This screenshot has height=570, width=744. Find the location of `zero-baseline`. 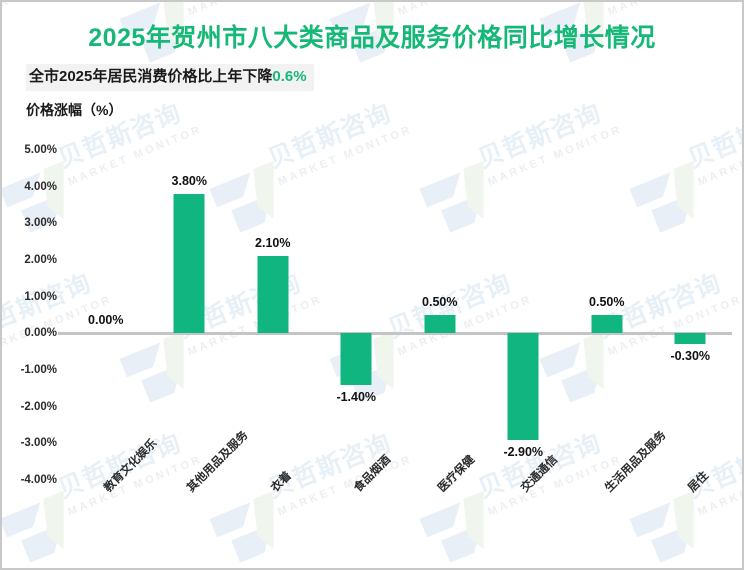

zero-baseline is located at coordinates (395, 334).